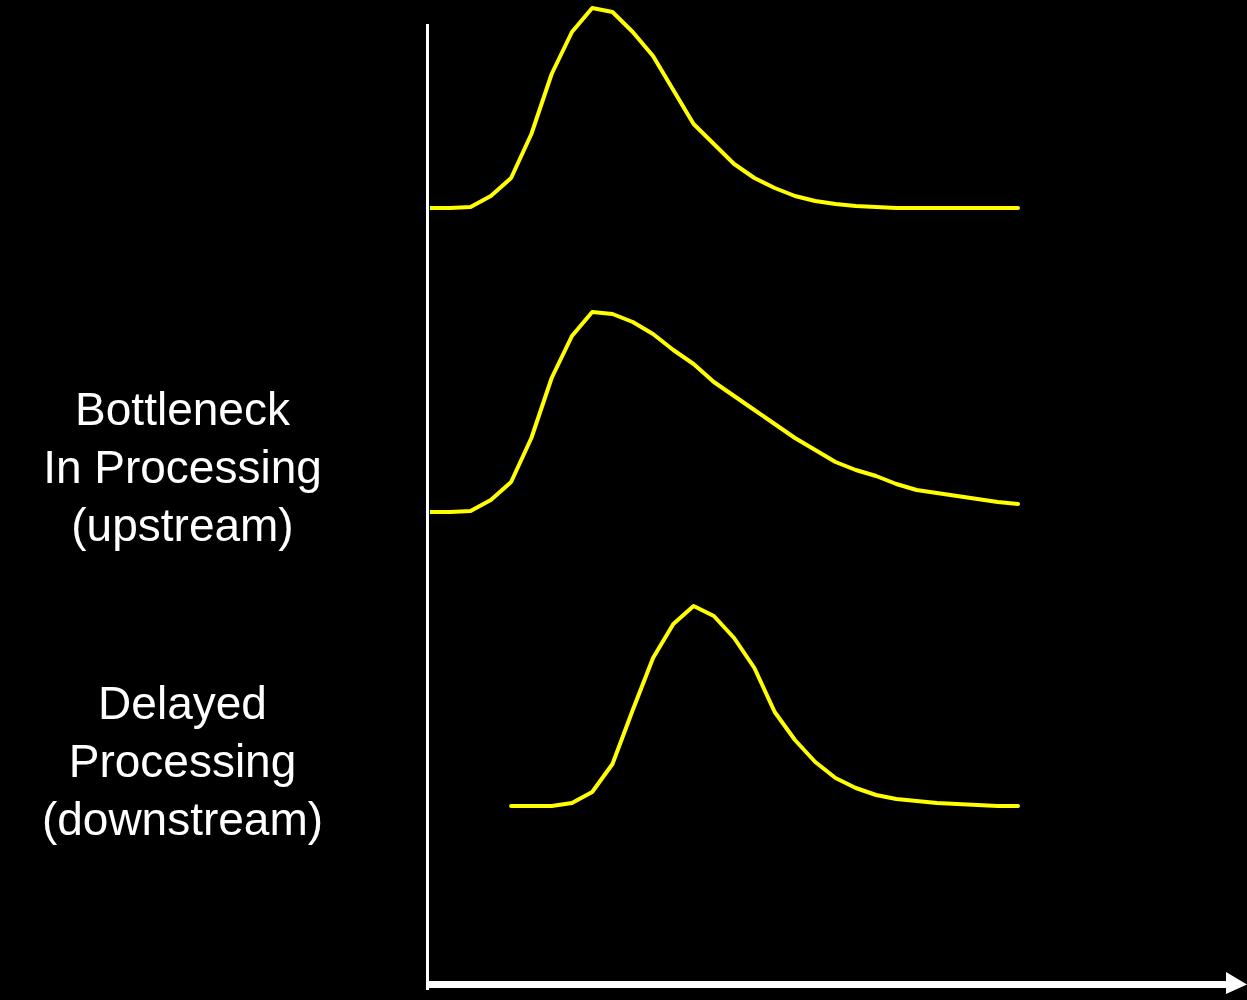  I want to click on y-axis-title: Delayed Processing (downstream), so click(182, 761).